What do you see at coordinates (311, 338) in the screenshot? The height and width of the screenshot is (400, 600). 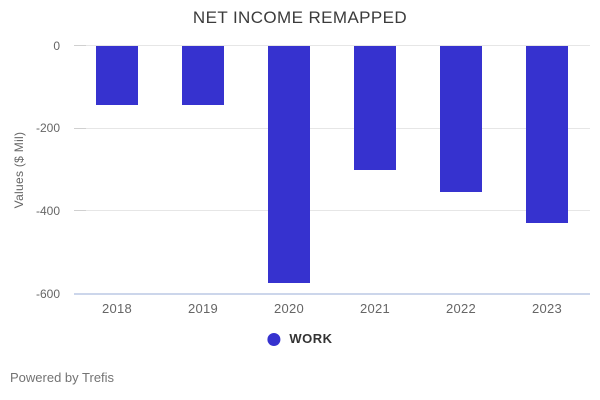 I see `legend-label: WORK` at bounding box center [311, 338].